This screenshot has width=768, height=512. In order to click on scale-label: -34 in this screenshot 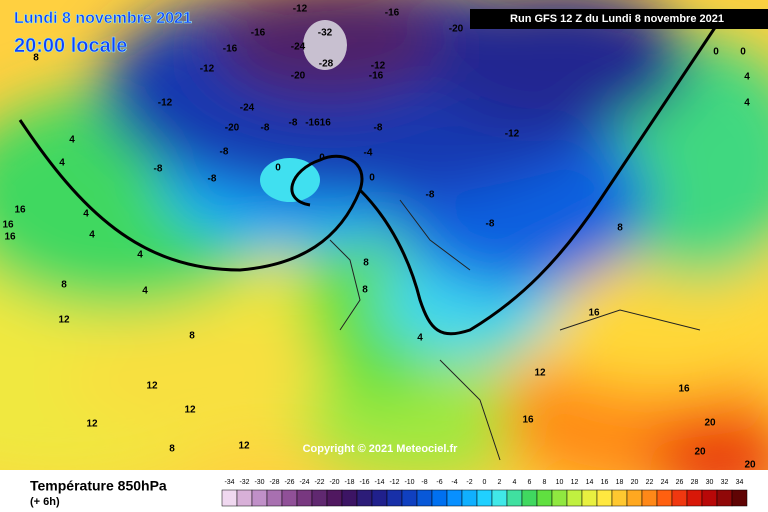, I will do `click(229, 482)`.